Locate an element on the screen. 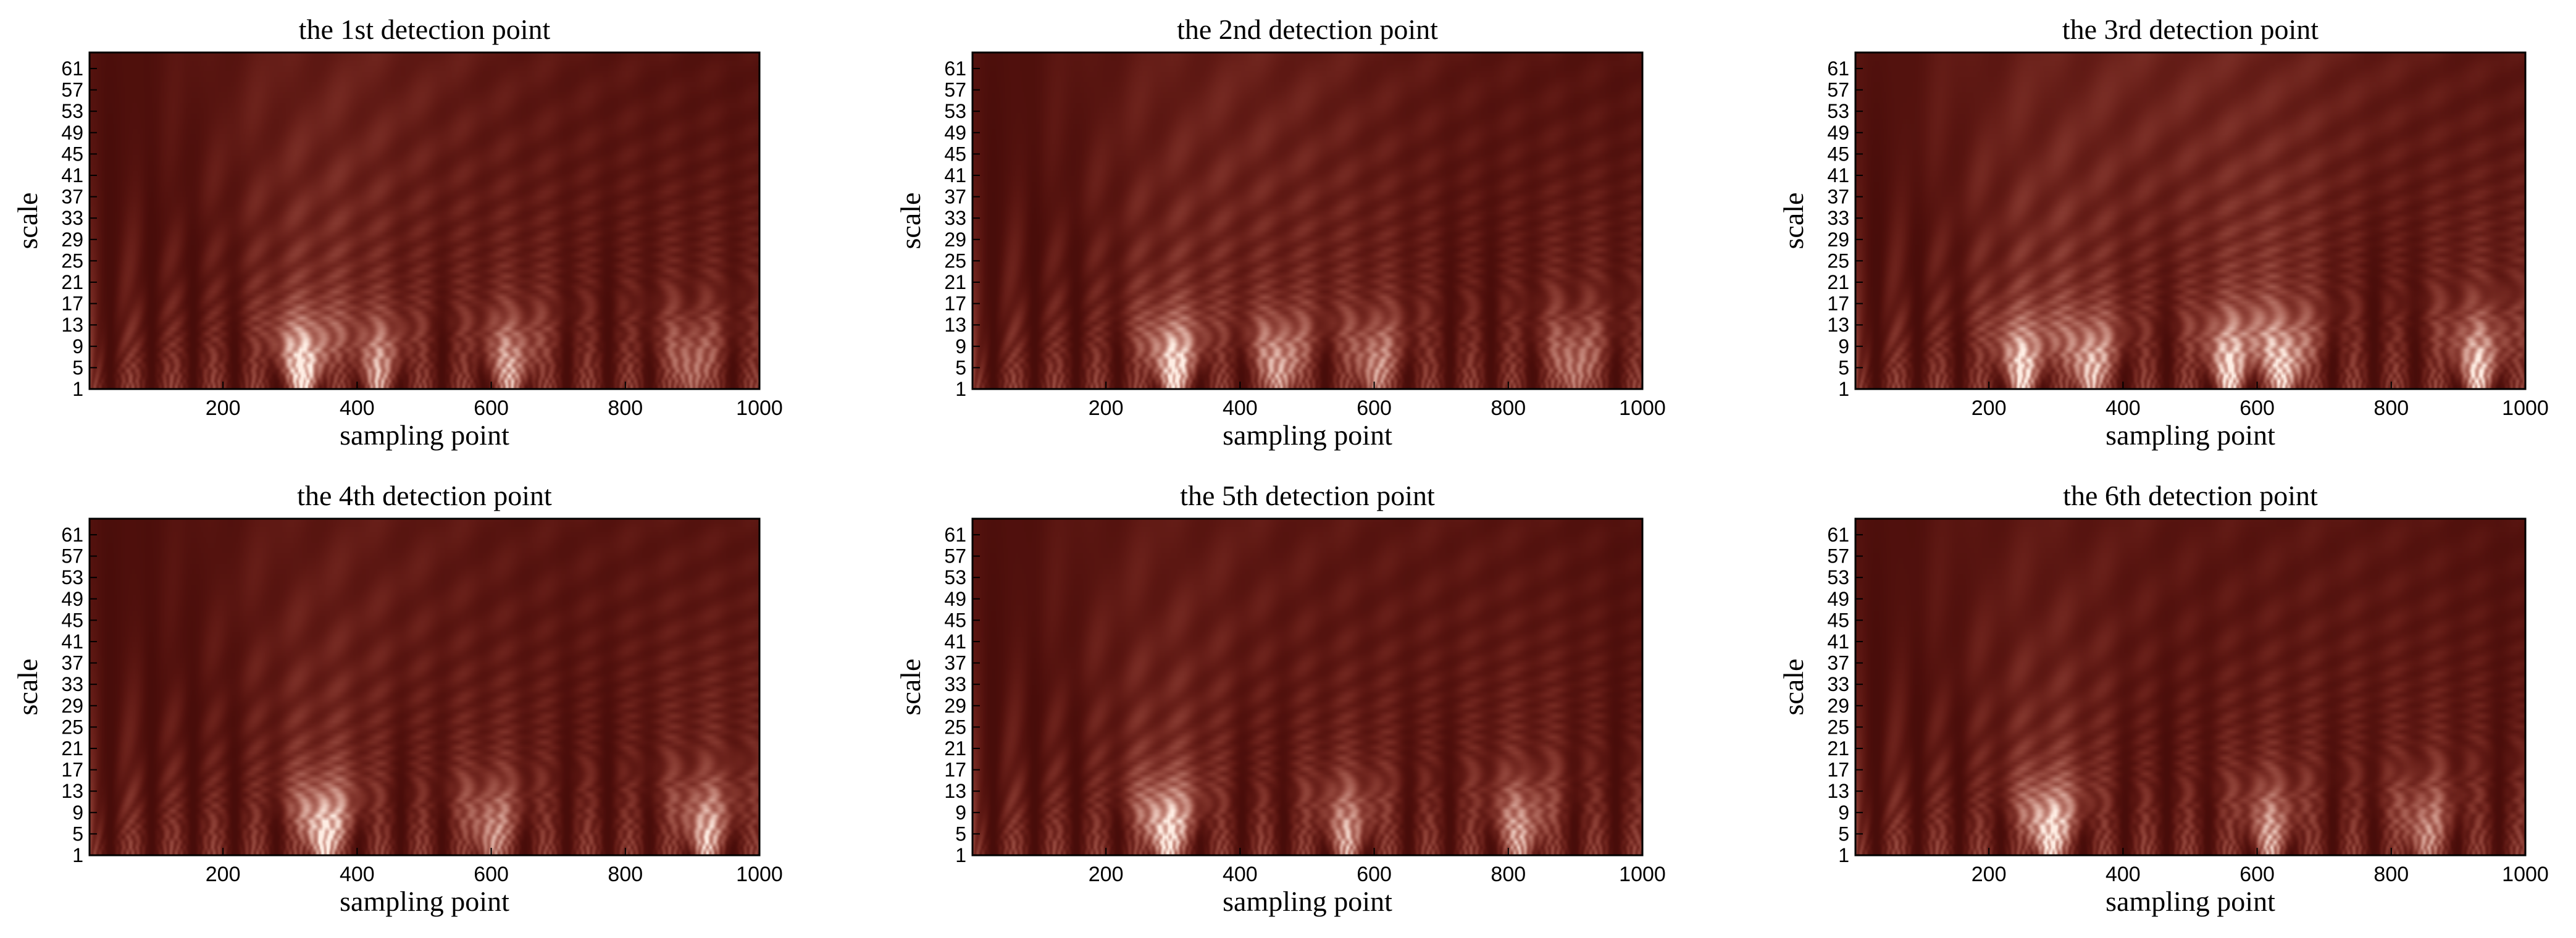 The height and width of the screenshot is (938, 2576). chart-title: the 4th detection point is located at coordinates (425, 495).